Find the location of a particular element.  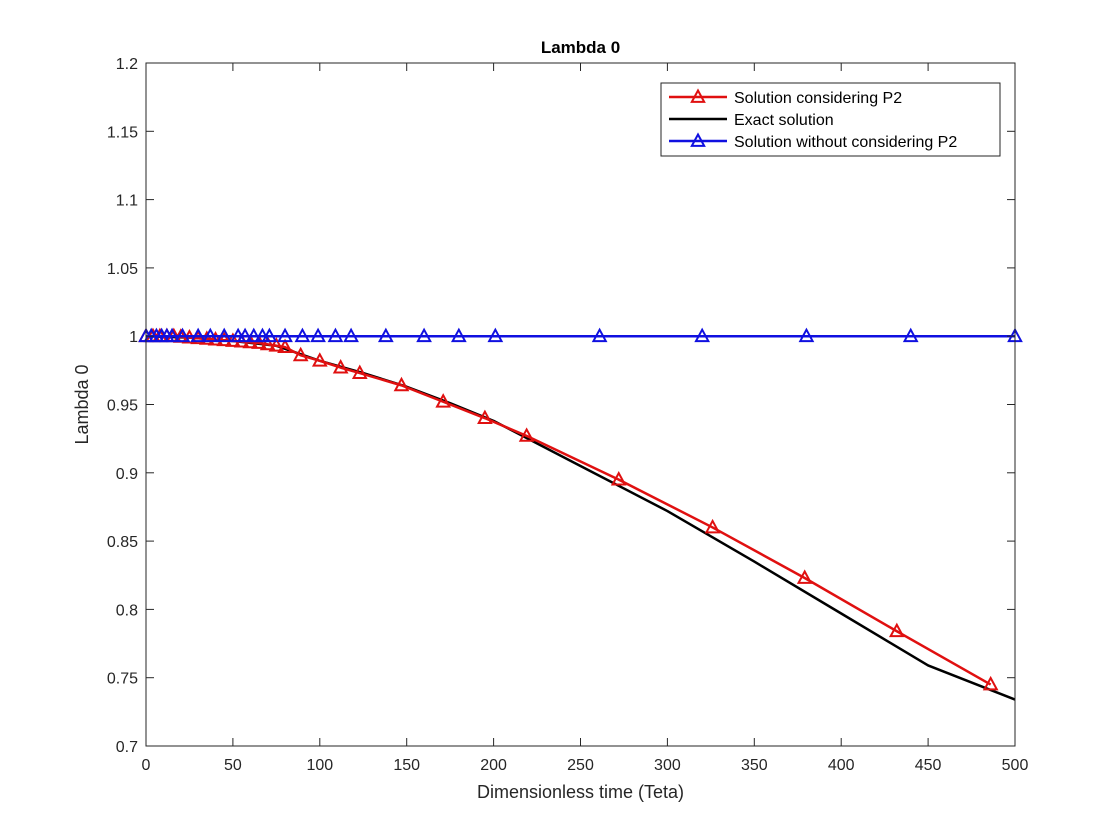

x-axis-label: Dimensionless time (Teta) is located at coordinates (580, 792).